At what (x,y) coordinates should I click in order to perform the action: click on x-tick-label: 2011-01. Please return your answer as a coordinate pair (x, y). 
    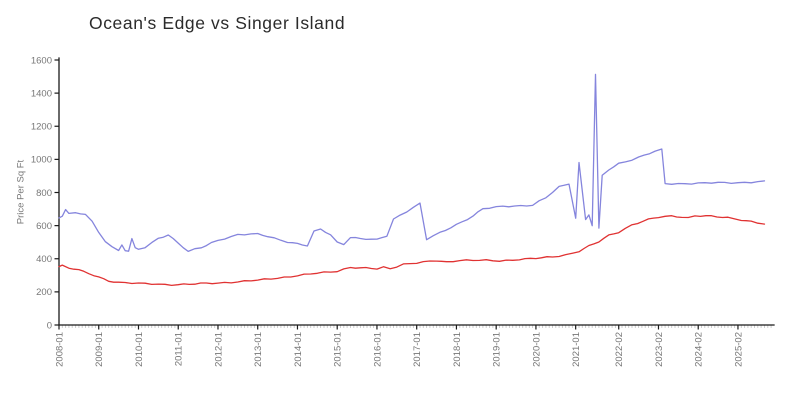
    Looking at the image, I should click on (179, 349).